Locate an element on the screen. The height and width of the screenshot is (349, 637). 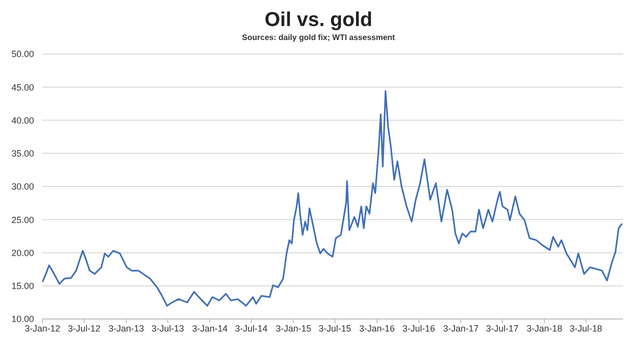
y-tick-label: 20.00 is located at coordinates (22, 253).